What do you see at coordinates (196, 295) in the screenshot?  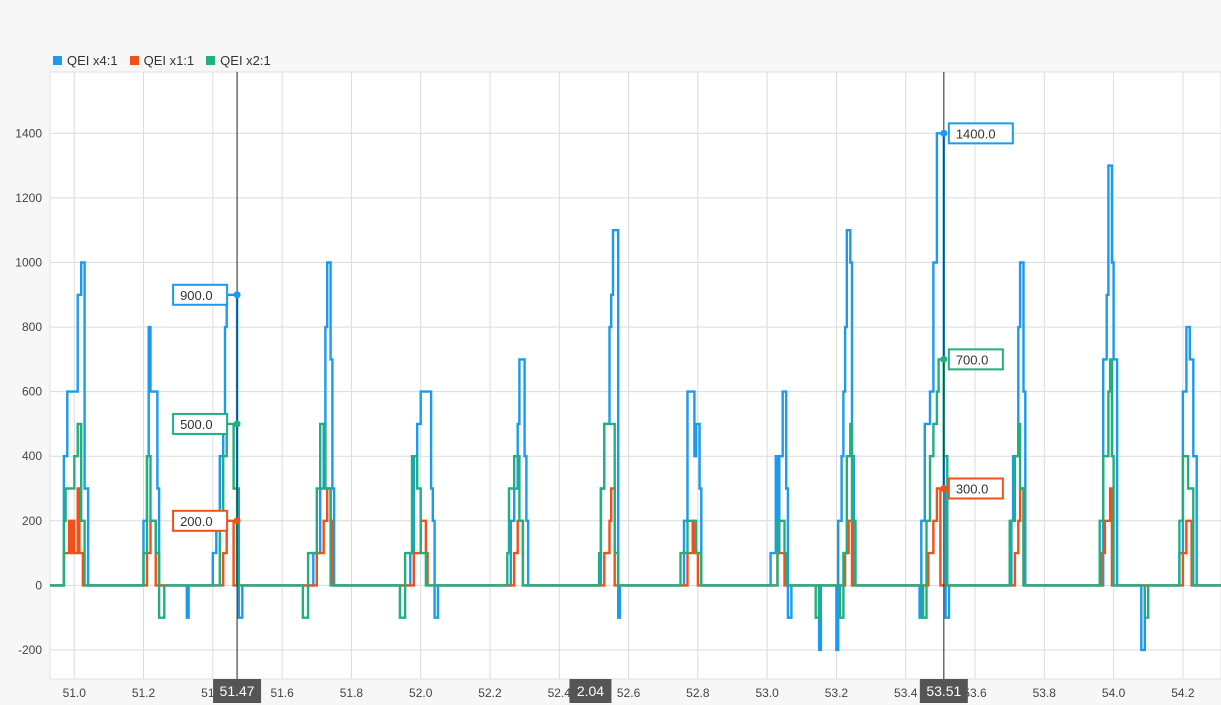 I see `cursor-readout-value-0-0: 900.0` at bounding box center [196, 295].